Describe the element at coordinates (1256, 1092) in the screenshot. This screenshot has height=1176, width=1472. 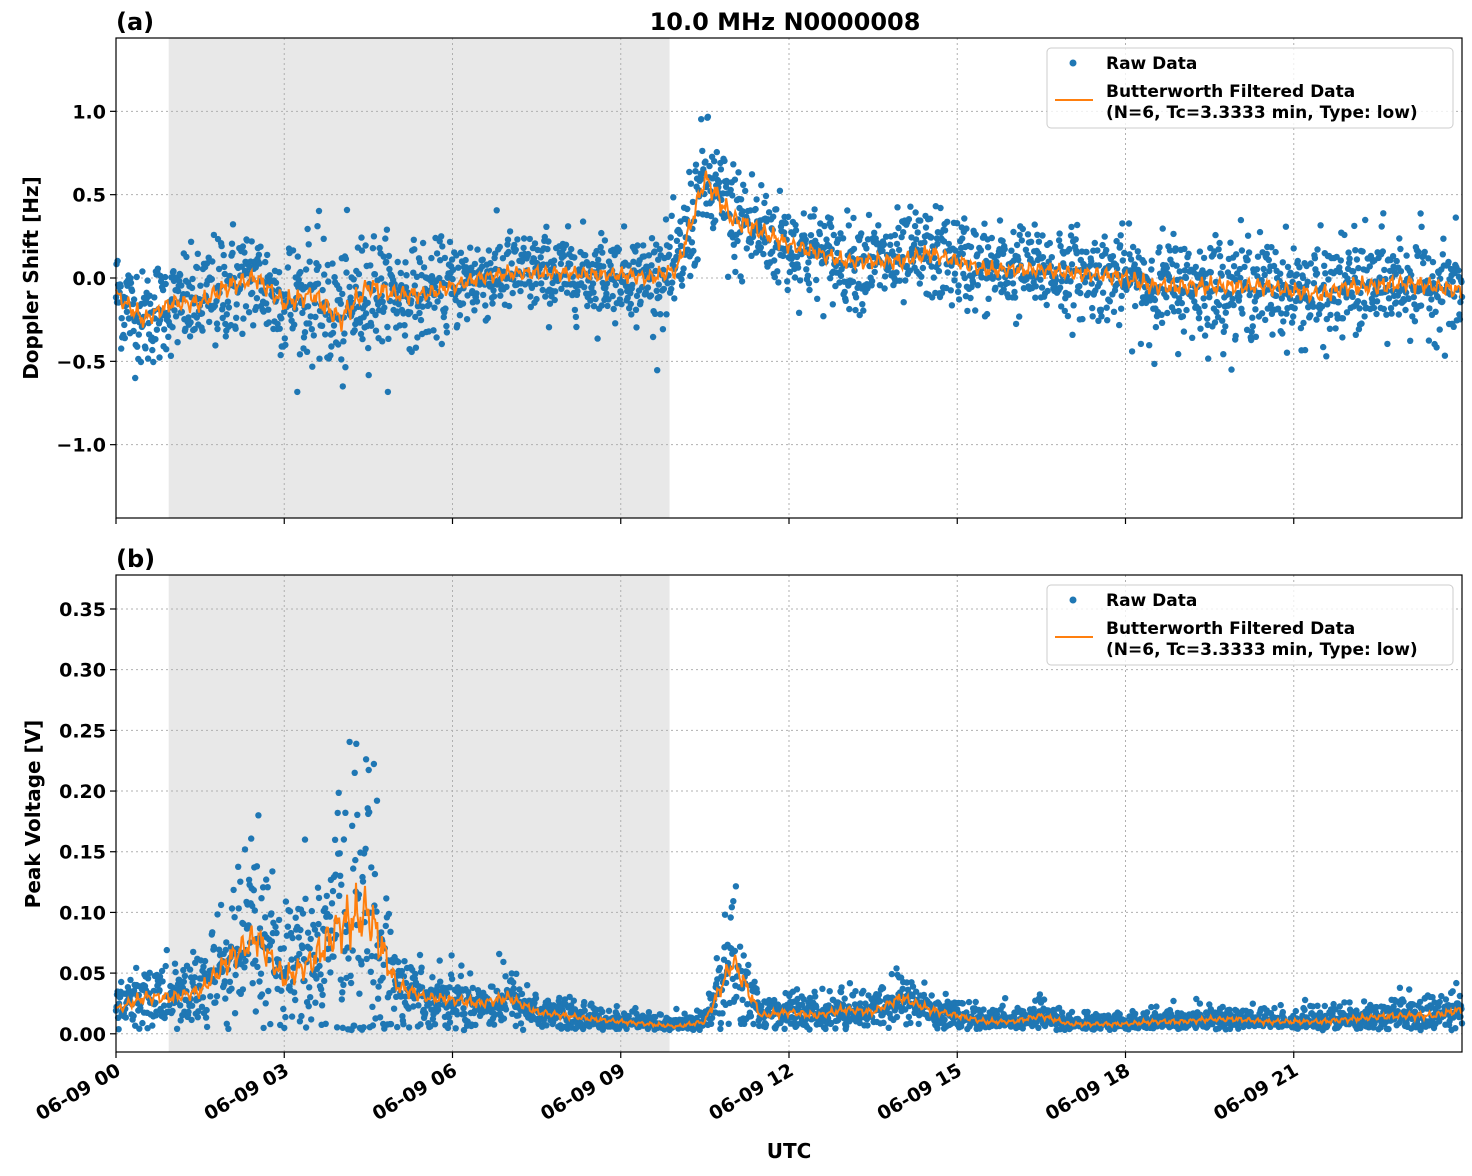
I see `x-tick-label: 06-09 21` at that location.